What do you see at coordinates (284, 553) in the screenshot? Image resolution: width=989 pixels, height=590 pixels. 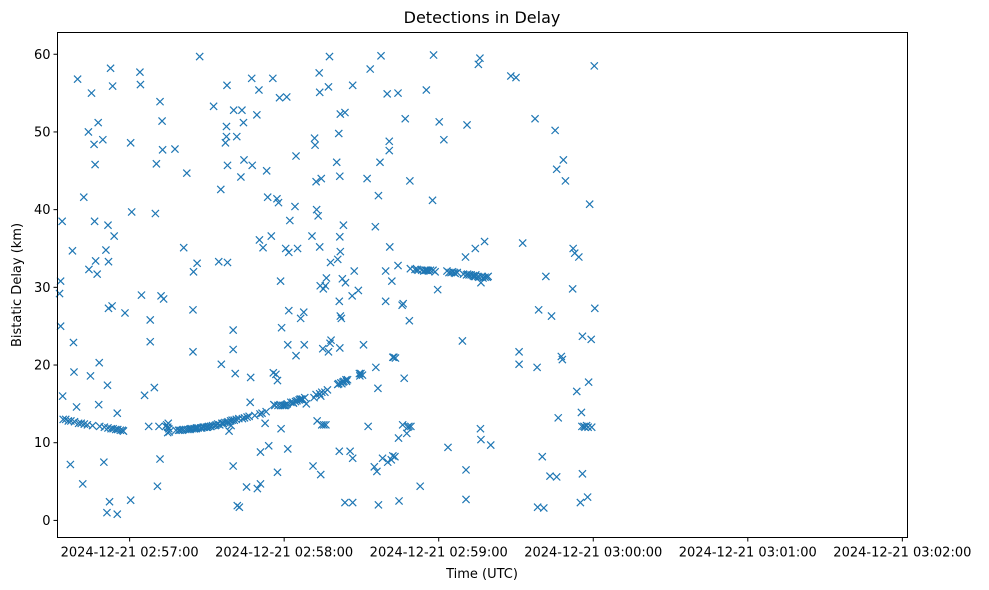 I see `x-tick-label: 2024-12-21 02:58:00` at bounding box center [284, 553].